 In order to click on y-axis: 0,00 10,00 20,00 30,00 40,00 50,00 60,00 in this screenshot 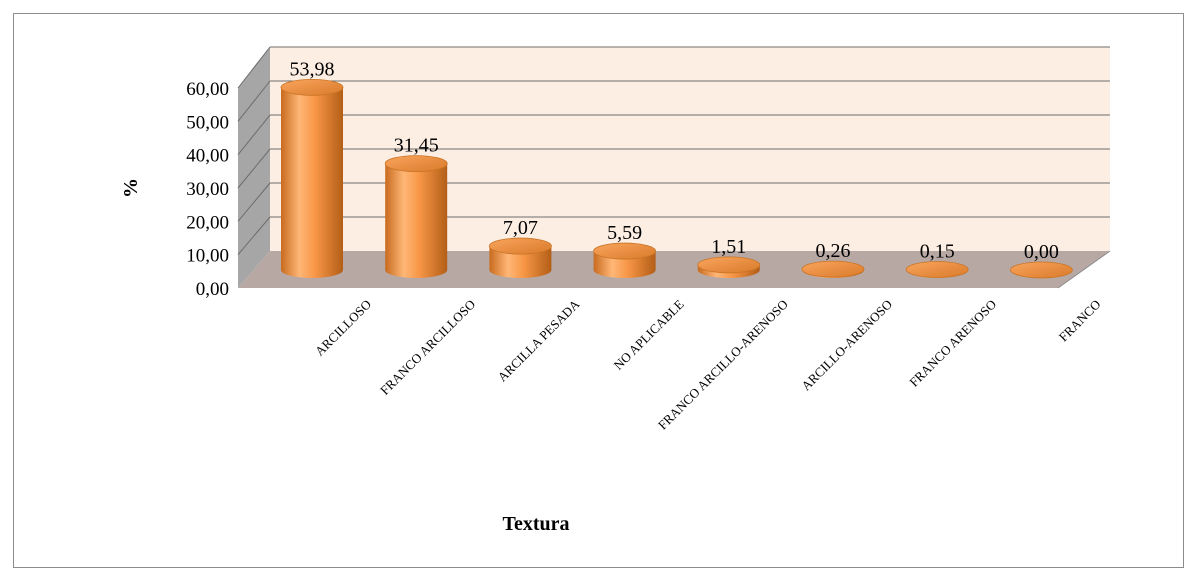, I will do `click(207, 189)`.